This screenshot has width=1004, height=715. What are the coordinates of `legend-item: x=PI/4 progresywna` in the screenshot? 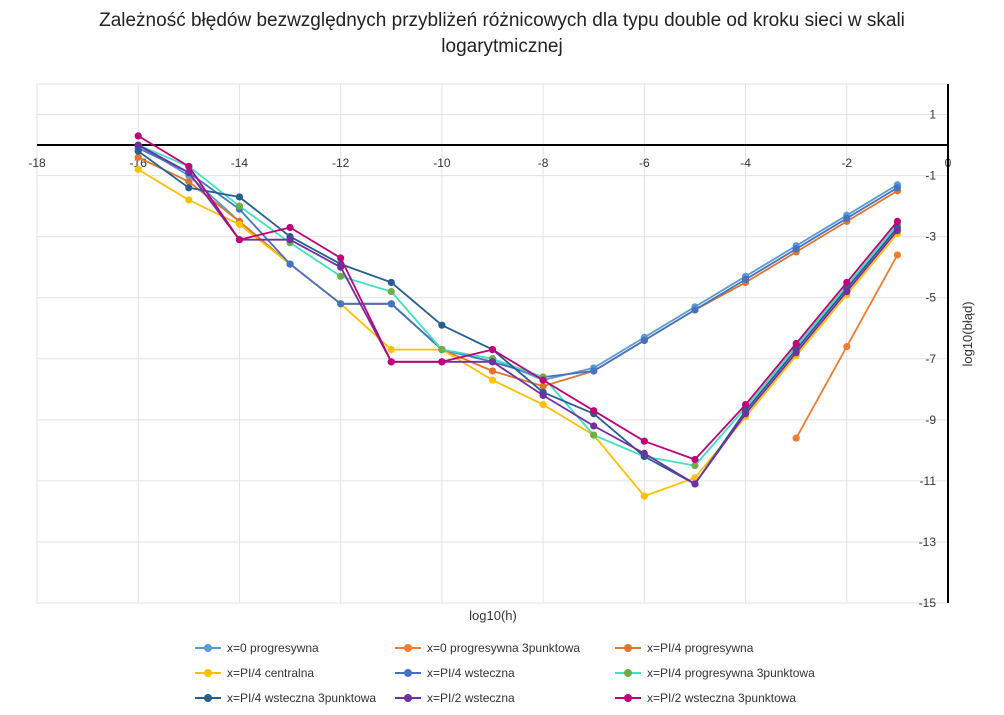 It's located at (684, 648).